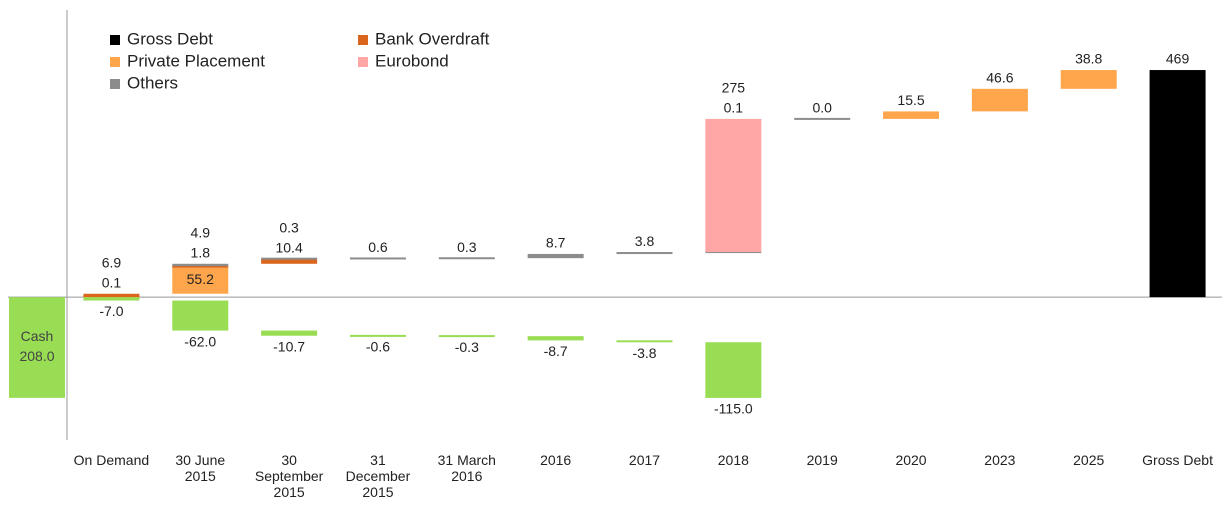 This screenshot has width=1224, height=505. Describe the element at coordinates (999, 78) in the screenshot. I see `data-label: 46.6` at that location.